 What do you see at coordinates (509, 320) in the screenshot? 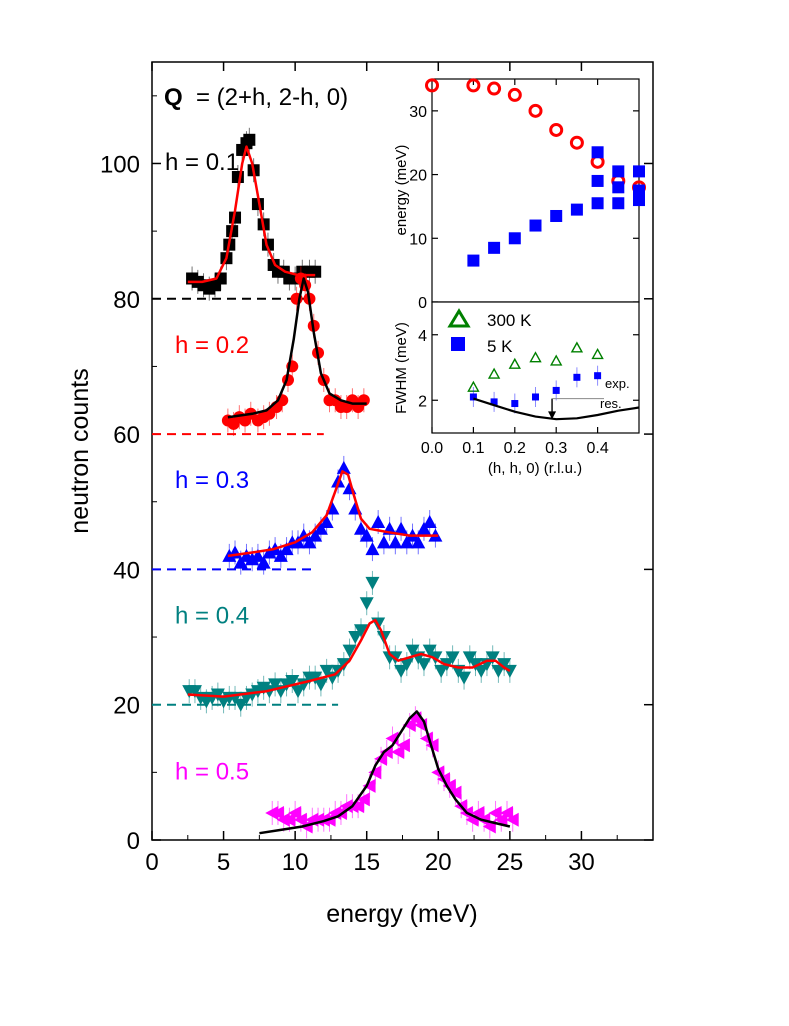
I see `legend-300k-label: 300 K` at bounding box center [509, 320].